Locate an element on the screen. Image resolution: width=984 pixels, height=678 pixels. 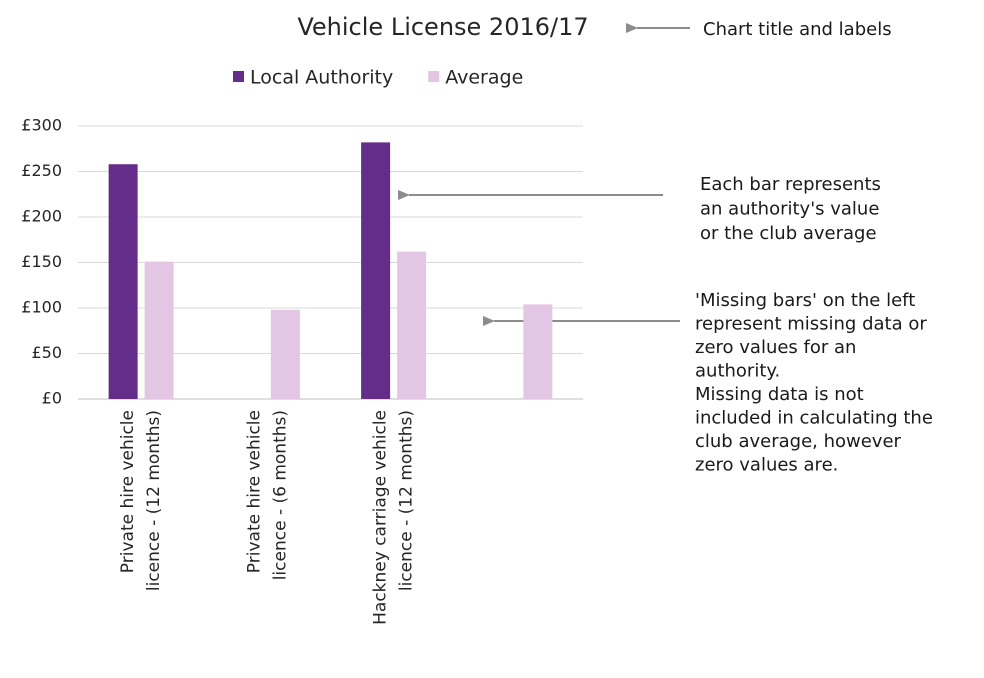
y-tick-label: £250 is located at coordinates (41, 170).